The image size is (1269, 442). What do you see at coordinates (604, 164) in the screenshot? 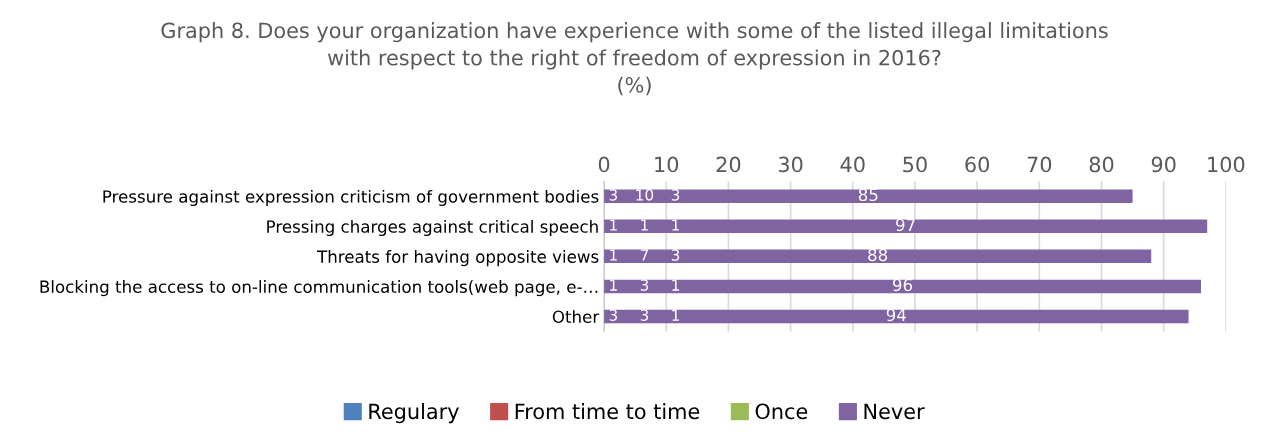
I see `x-tick-label: 0` at bounding box center [604, 164].